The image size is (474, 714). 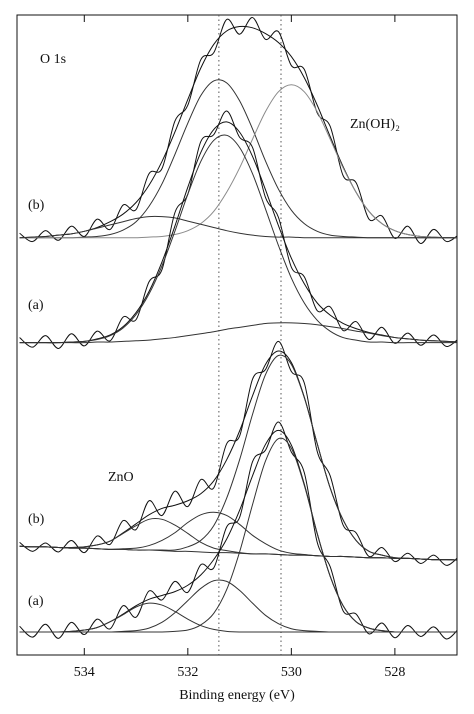 I want to click on annotation: O 1s, so click(x=53, y=59).